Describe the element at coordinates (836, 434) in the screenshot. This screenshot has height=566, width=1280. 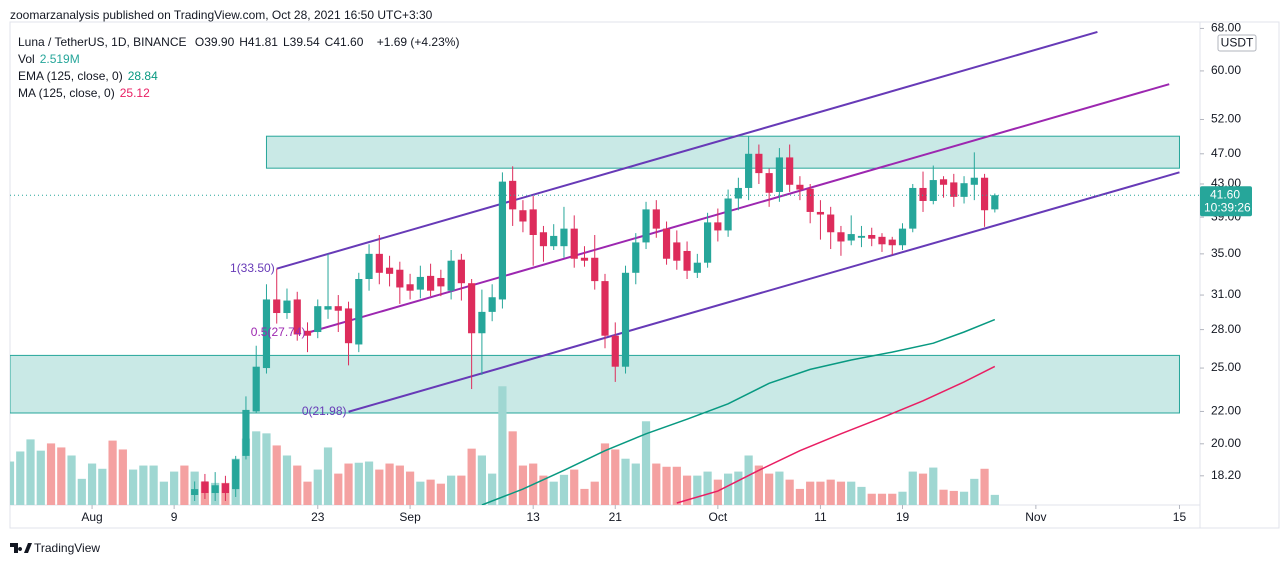
I see `ma-line` at that location.